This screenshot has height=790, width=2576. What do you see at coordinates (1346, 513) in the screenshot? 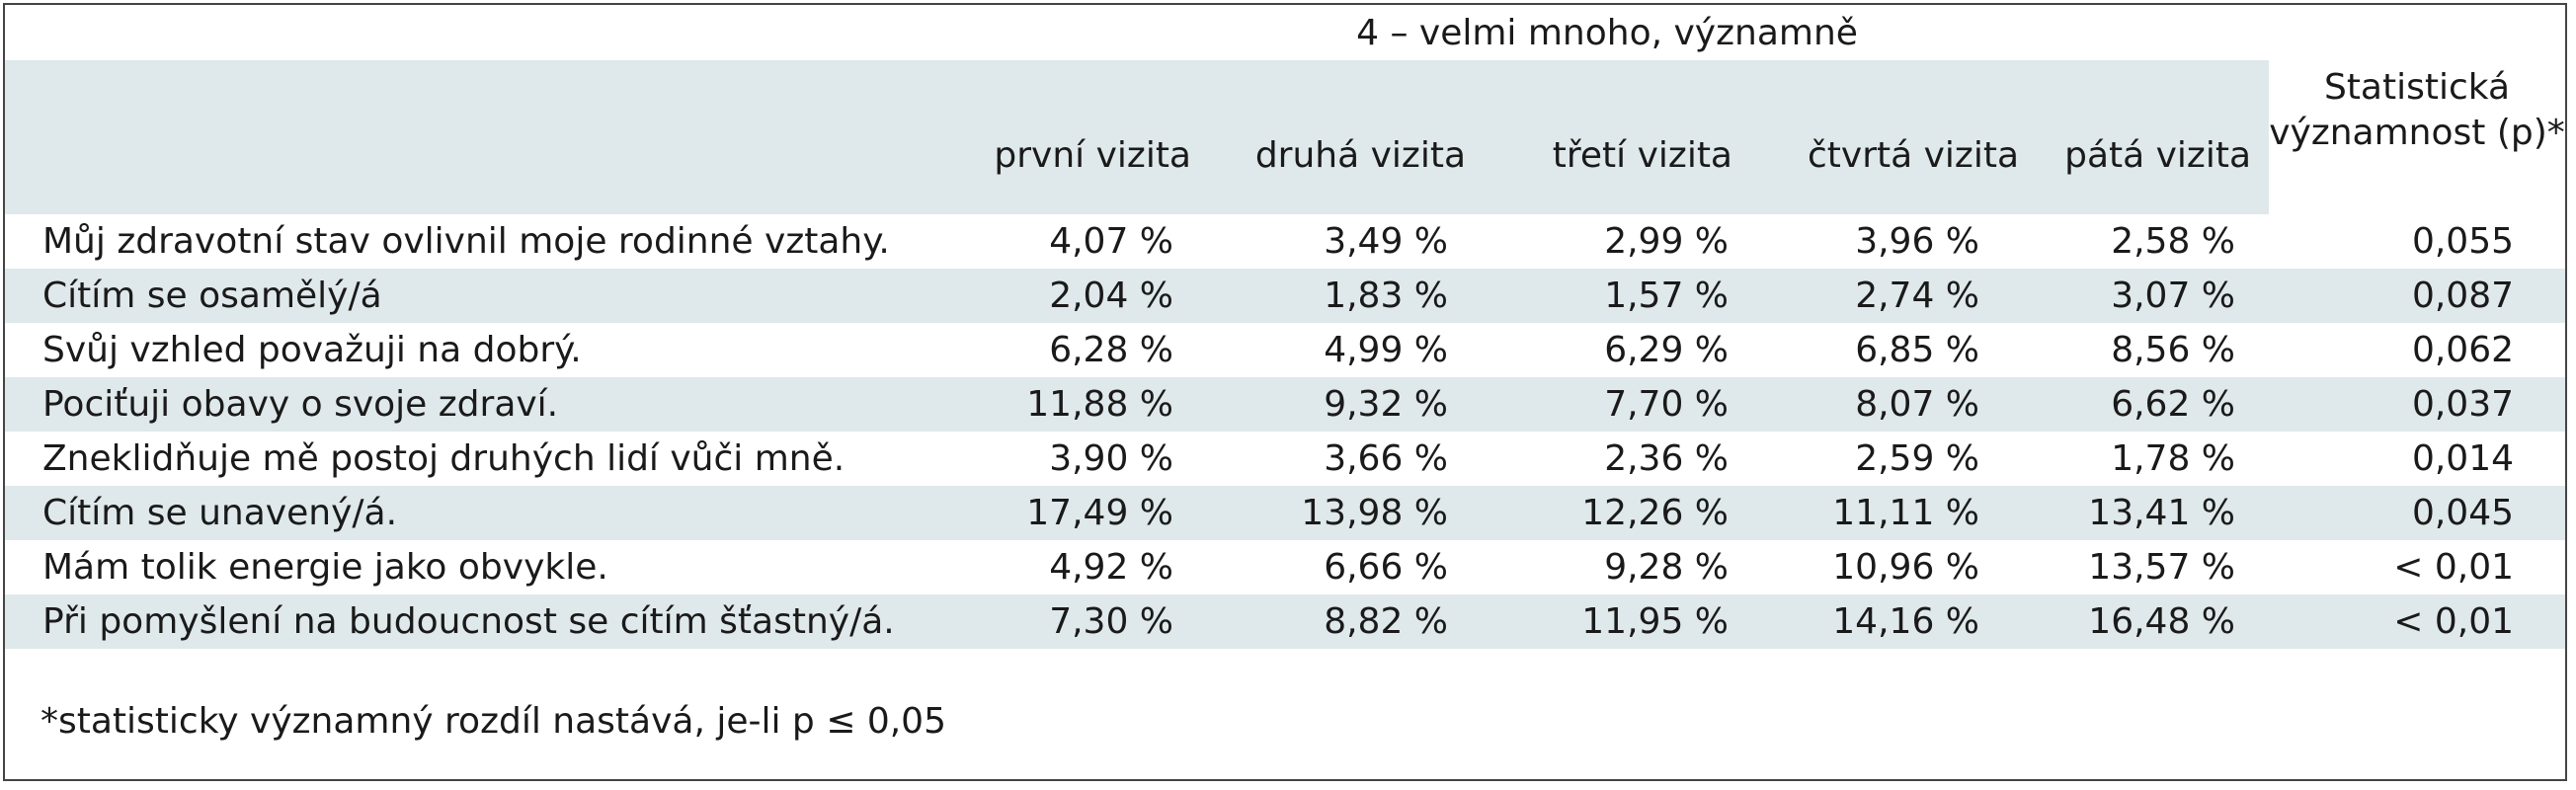
I see `value-cell: 13,98 %` at bounding box center [1346, 513].